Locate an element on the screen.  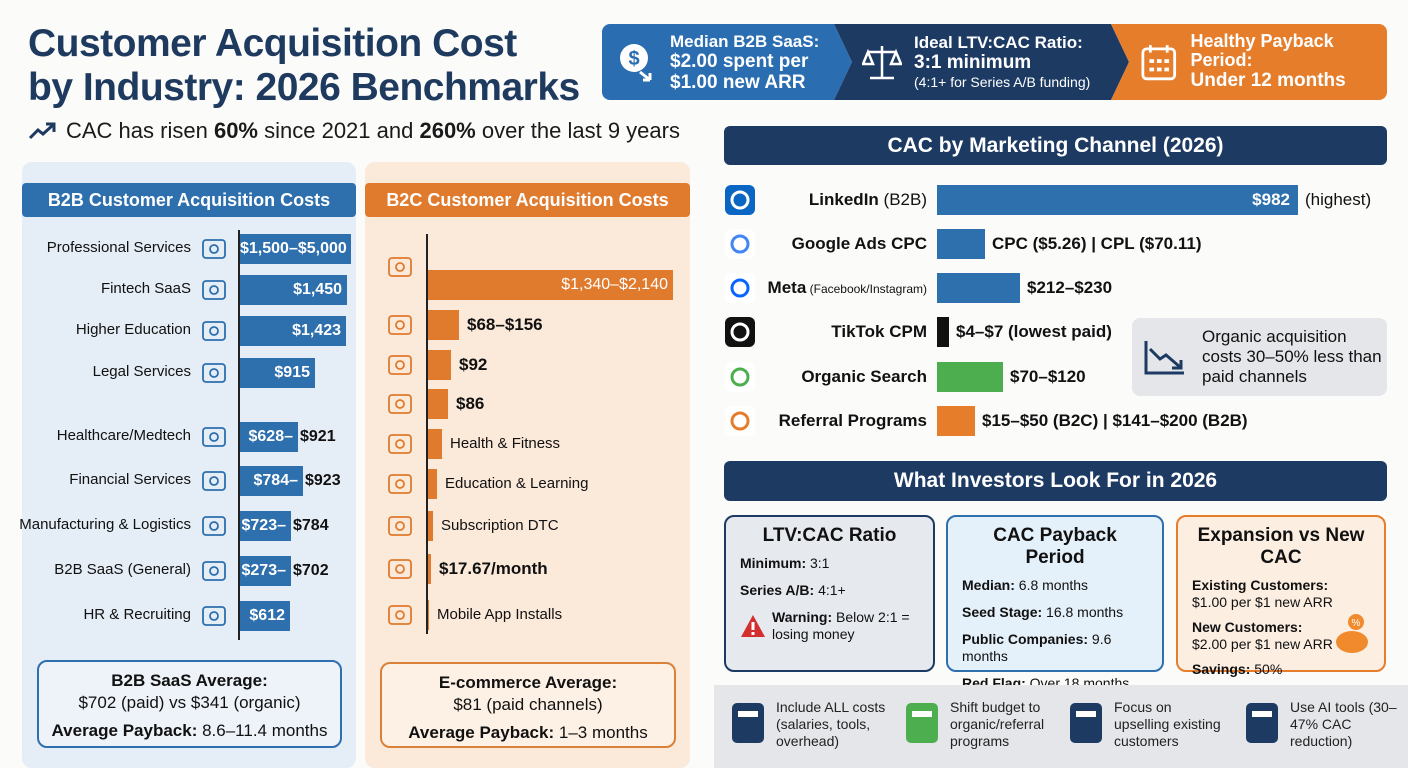
meta-icon is located at coordinates (740, 288).